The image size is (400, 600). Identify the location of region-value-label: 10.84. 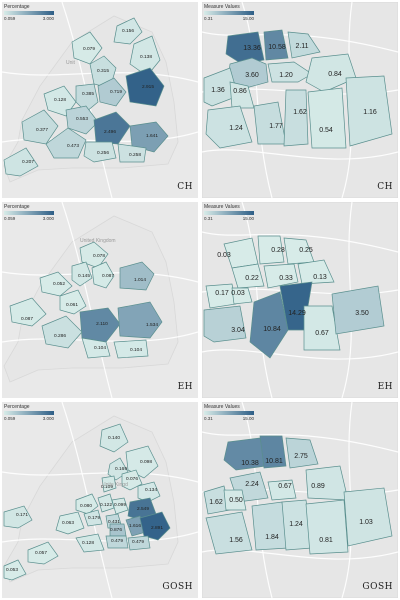
(272, 329).